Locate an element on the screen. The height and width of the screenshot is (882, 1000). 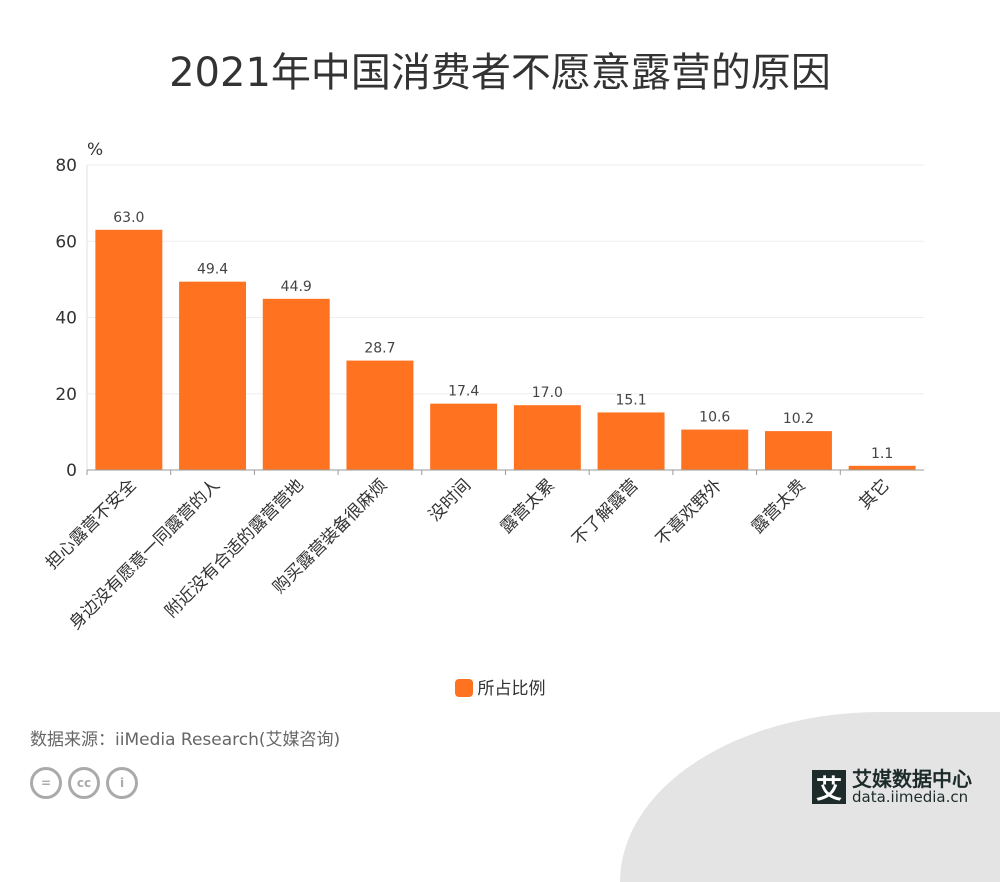
source-note: 数据来源：iiMedia Research(艾媒咨询) is located at coordinates (185, 740).